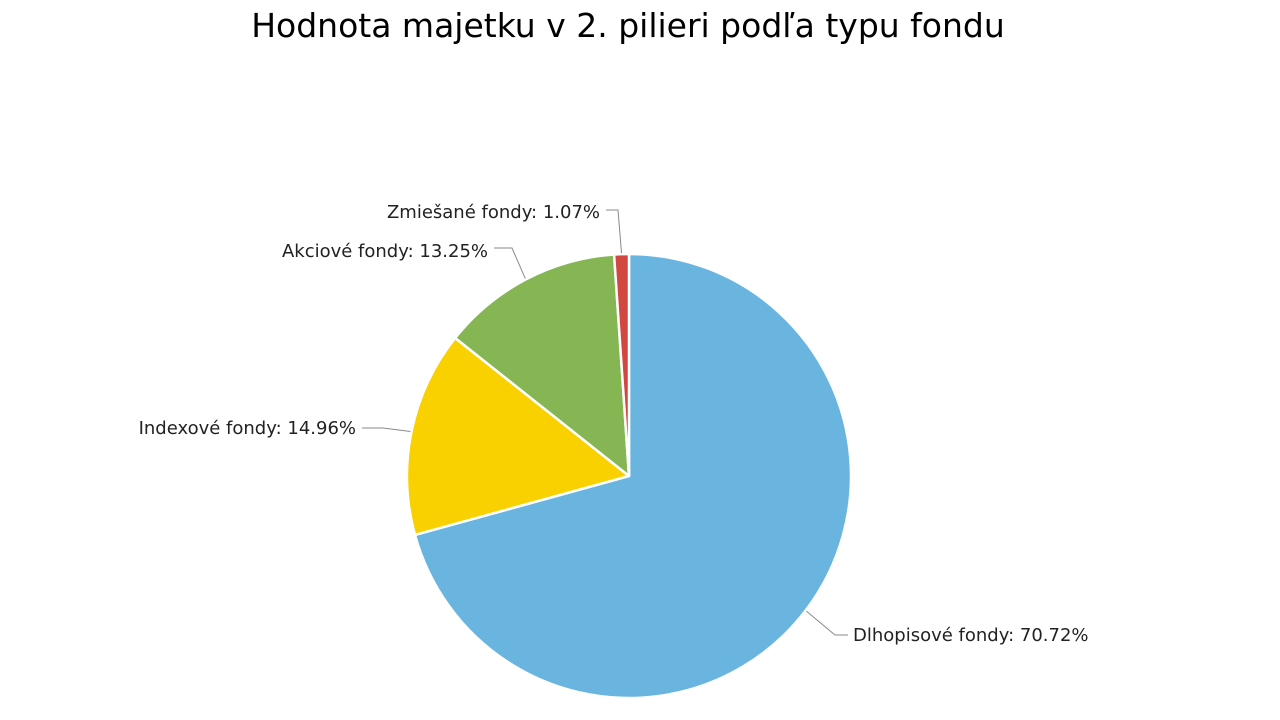  What do you see at coordinates (493, 212) in the screenshot?
I see `slice-label-4: Zmiešané fondy: 1.07%` at bounding box center [493, 212].